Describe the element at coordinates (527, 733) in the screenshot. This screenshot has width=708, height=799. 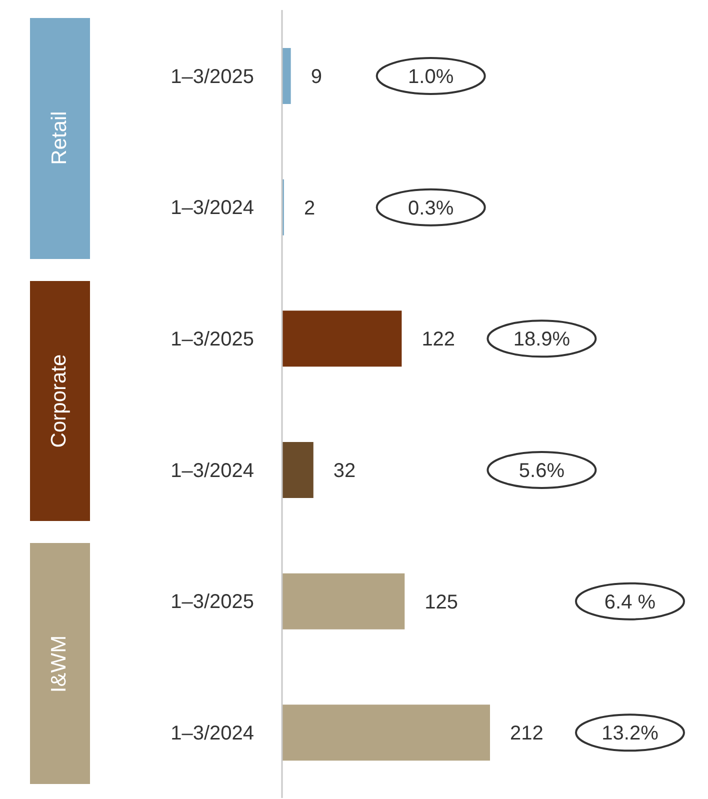
I see `data-label: 212` at that location.